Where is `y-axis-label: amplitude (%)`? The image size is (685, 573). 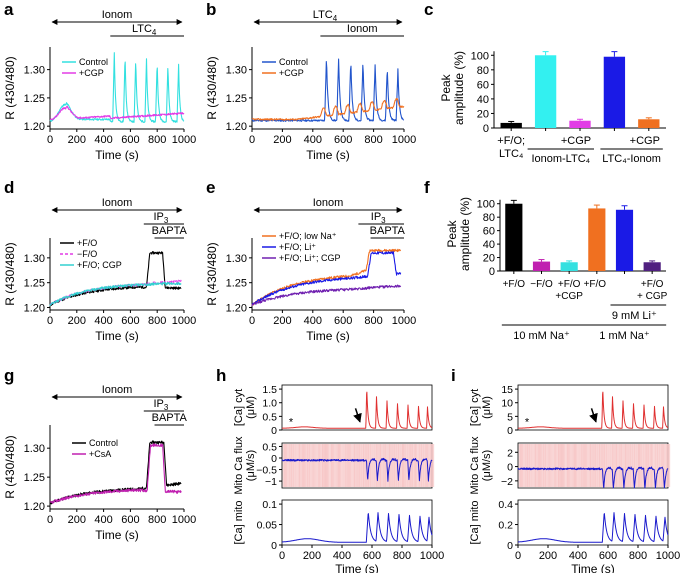
y-axis-label: amplitude (%) is located at coordinates (465, 234).